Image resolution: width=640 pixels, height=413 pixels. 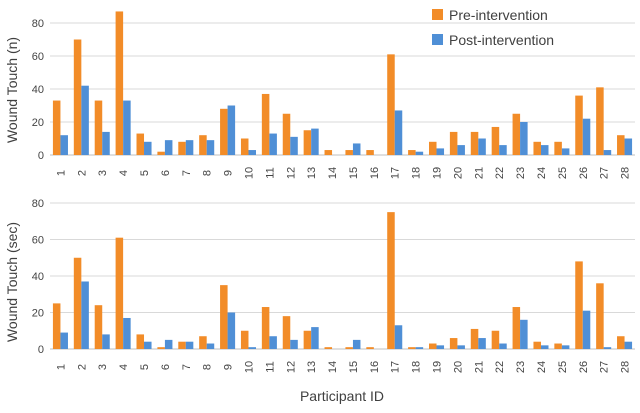 I want to click on x-tick-label: 8, so click(x=208, y=367).